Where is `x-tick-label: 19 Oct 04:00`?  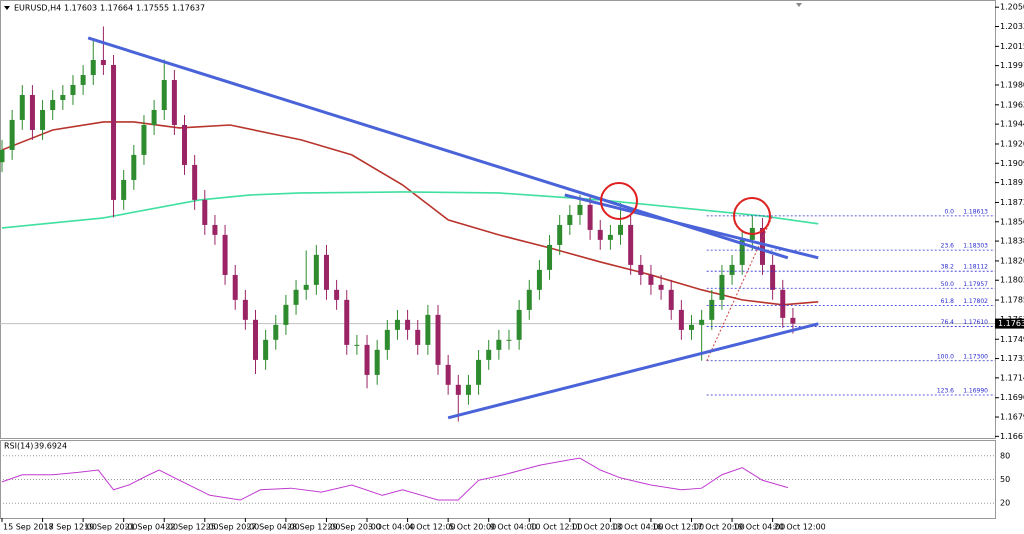 x-tick-label: 19 Oct 04:00 is located at coordinates (759, 527).